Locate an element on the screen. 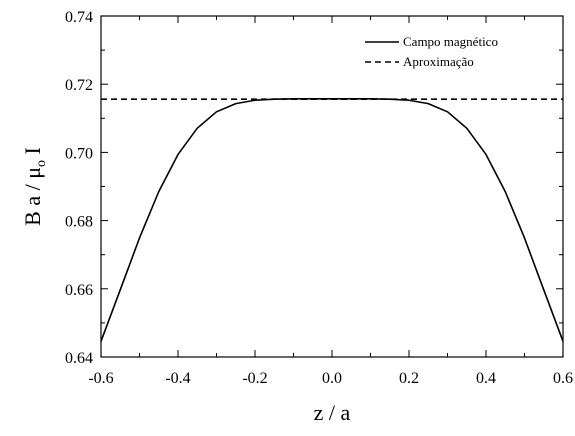 This screenshot has height=436, width=575. y-axis-label-tail: I is located at coordinates (32, 153).